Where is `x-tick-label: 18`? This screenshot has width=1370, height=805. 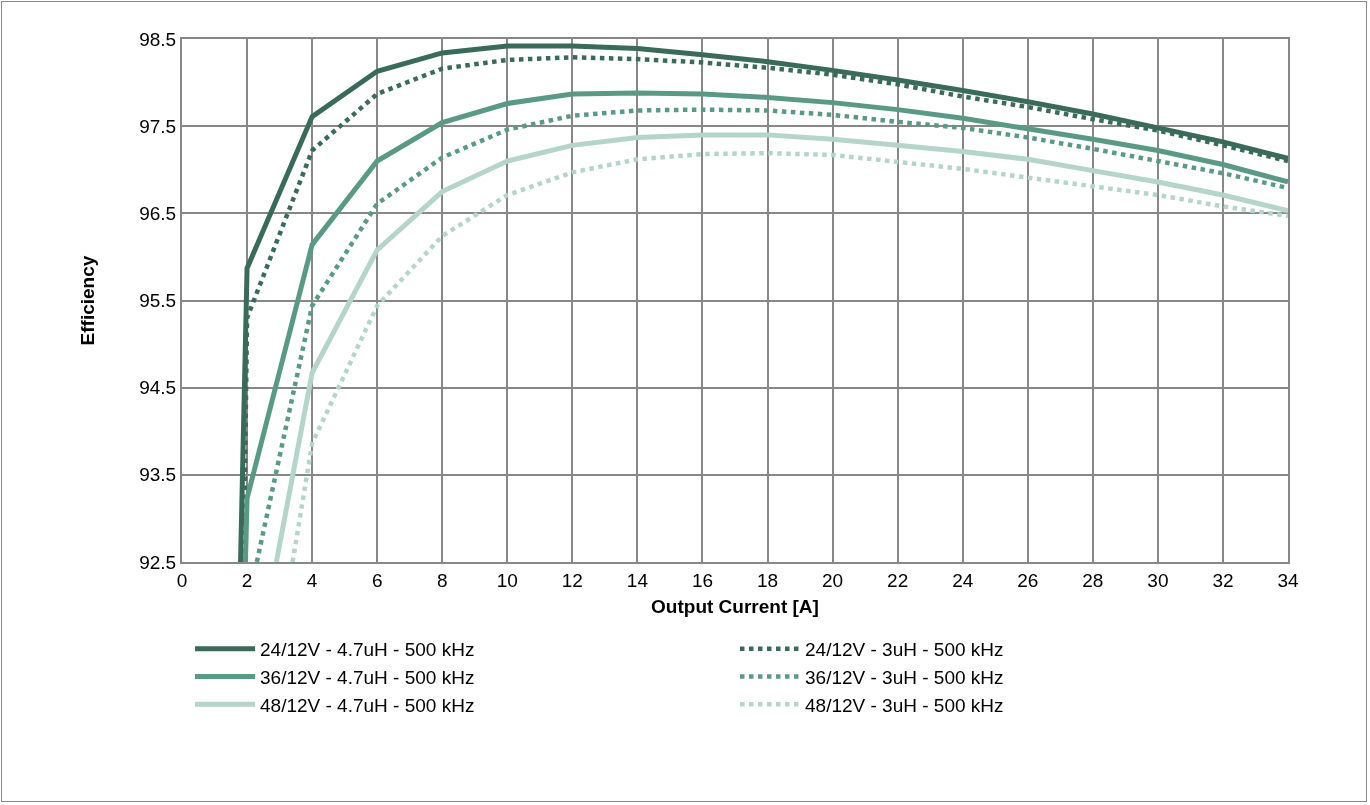
x-tick-label: 18 is located at coordinates (767, 580).